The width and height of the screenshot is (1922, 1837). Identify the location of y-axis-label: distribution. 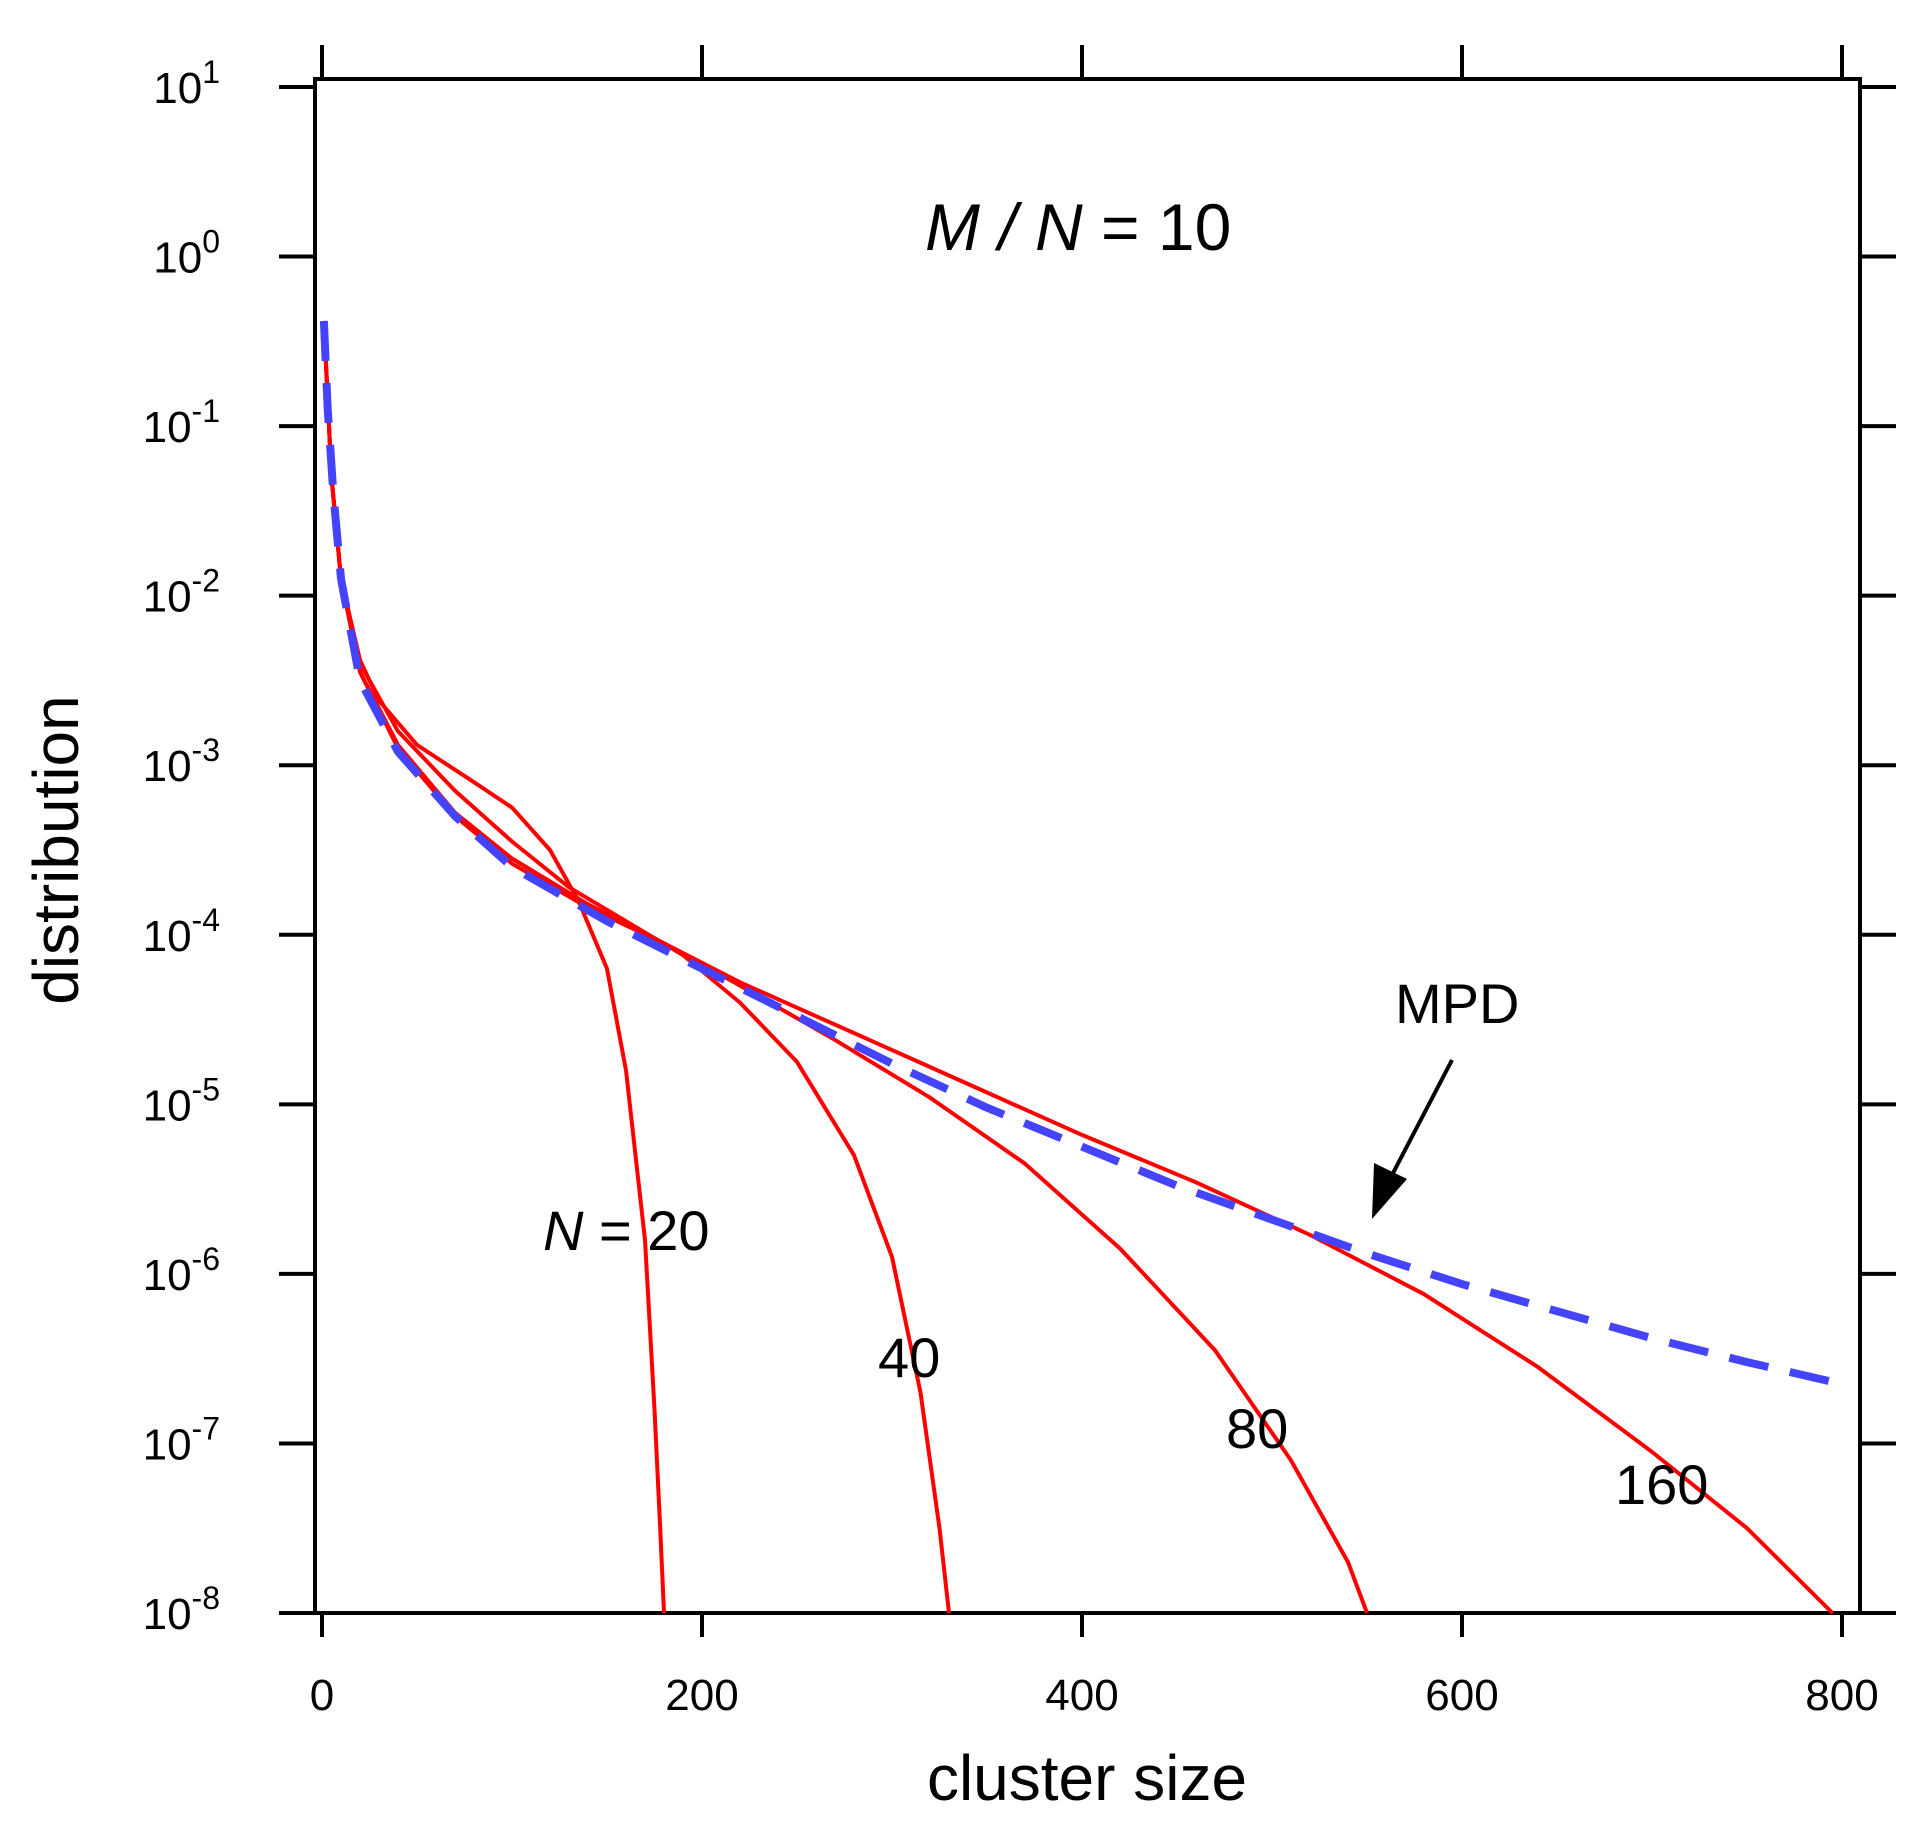
(56, 850).